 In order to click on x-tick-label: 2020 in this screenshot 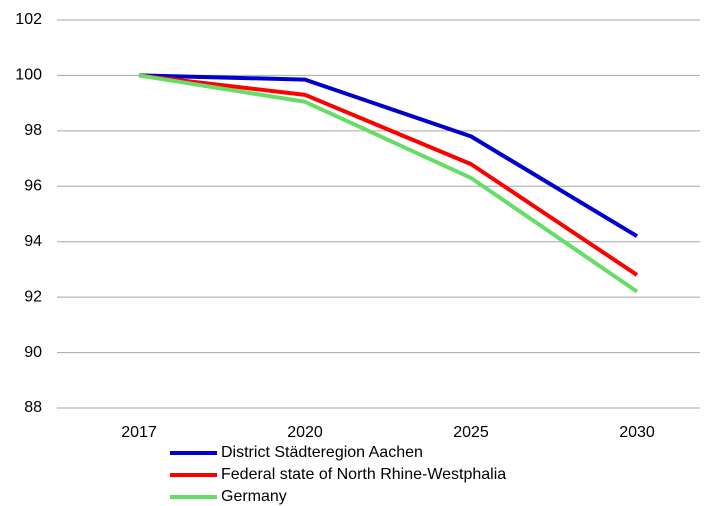, I will do `click(305, 432)`.